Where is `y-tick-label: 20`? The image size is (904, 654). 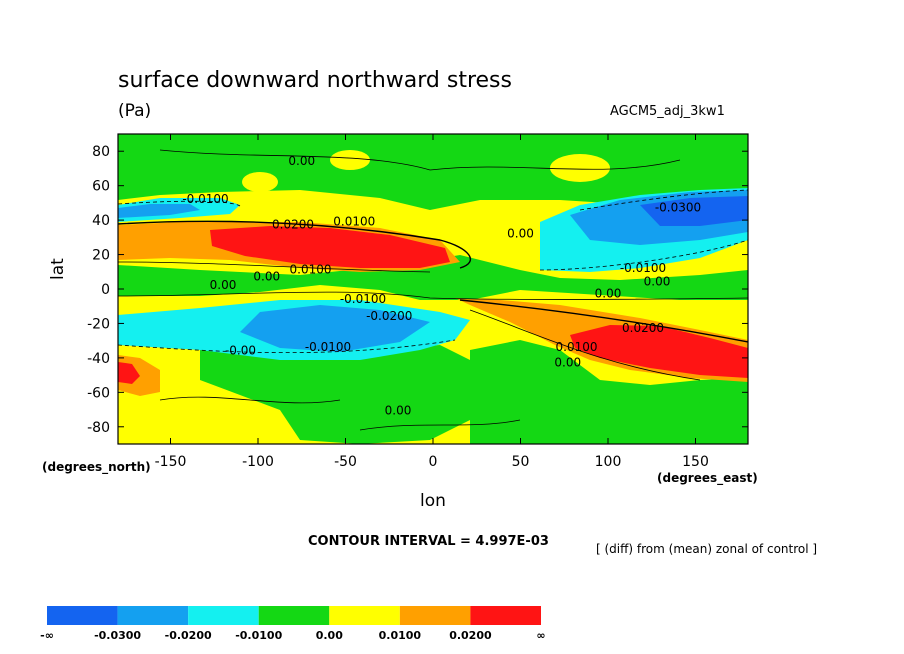 y-tick-label: 20 is located at coordinates (101, 256).